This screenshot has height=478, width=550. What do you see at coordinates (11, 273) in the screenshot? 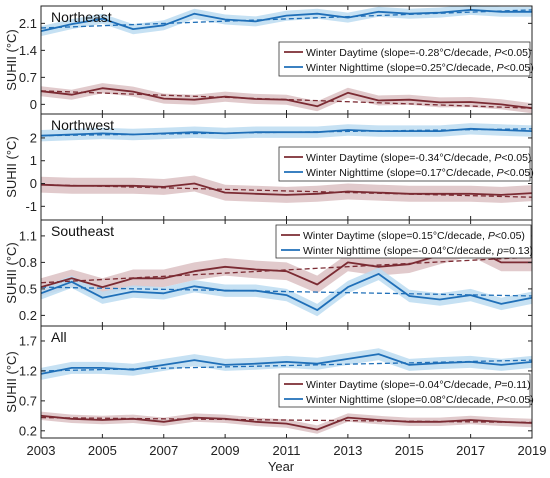
I see `y-axis-label-southeast: SUHII (°C)` at bounding box center [11, 273].